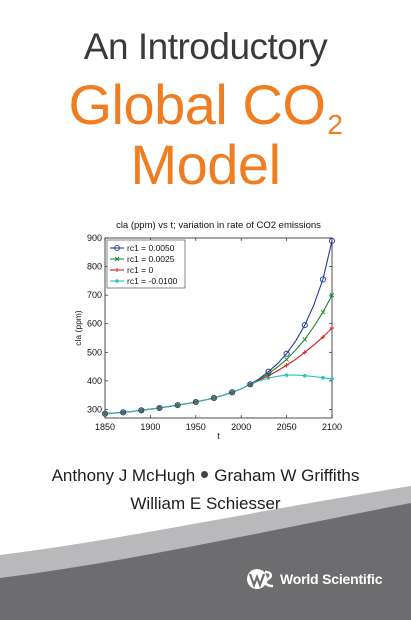 The width and height of the screenshot is (411, 620). What do you see at coordinates (205, 164) in the screenshot?
I see `title-line-2: Model` at bounding box center [205, 164].